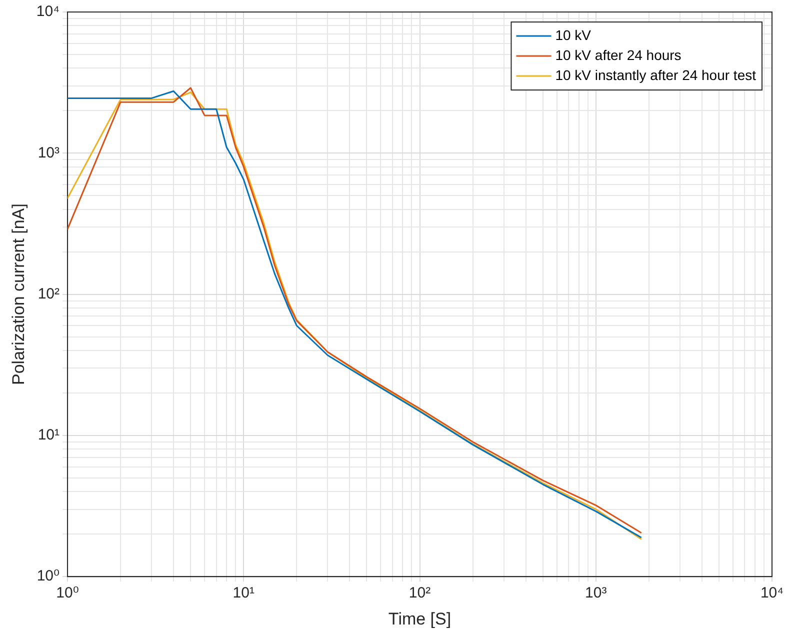  I want to click on legend-label: 10 kV after 24 hours, so click(618, 54).